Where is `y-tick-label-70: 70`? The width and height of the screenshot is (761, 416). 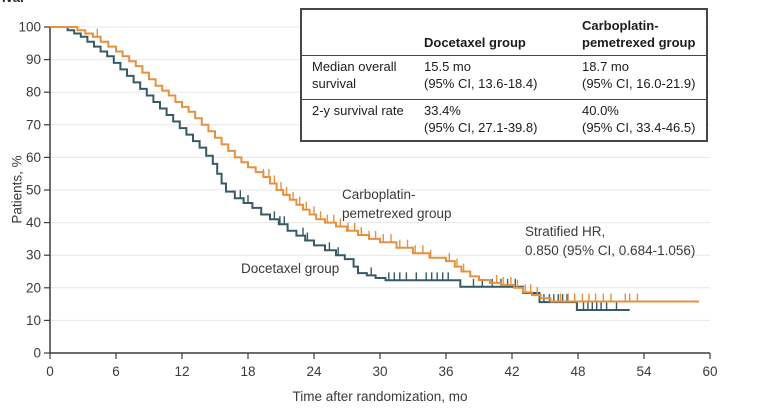 y-tick-label-70: 70 is located at coordinates (33, 124).